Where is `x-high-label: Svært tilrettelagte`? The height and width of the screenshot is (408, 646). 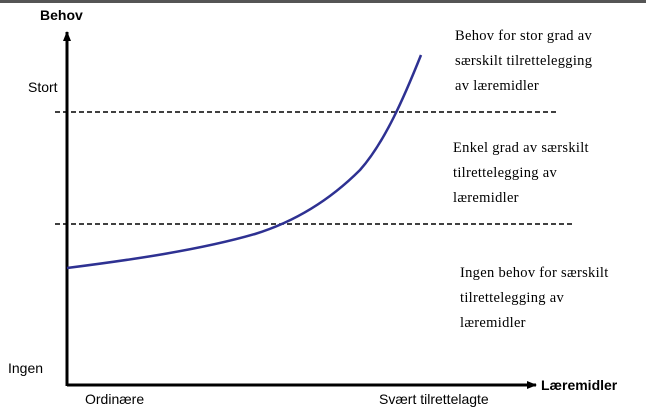
x-high-label: Svært tilrettelagte is located at coordinates (434, 399).